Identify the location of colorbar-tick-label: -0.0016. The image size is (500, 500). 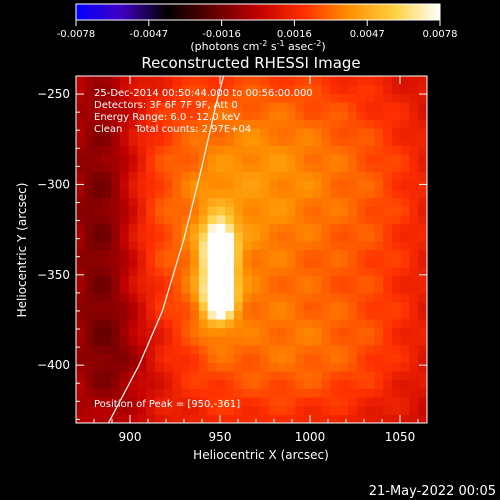
(221, 34).